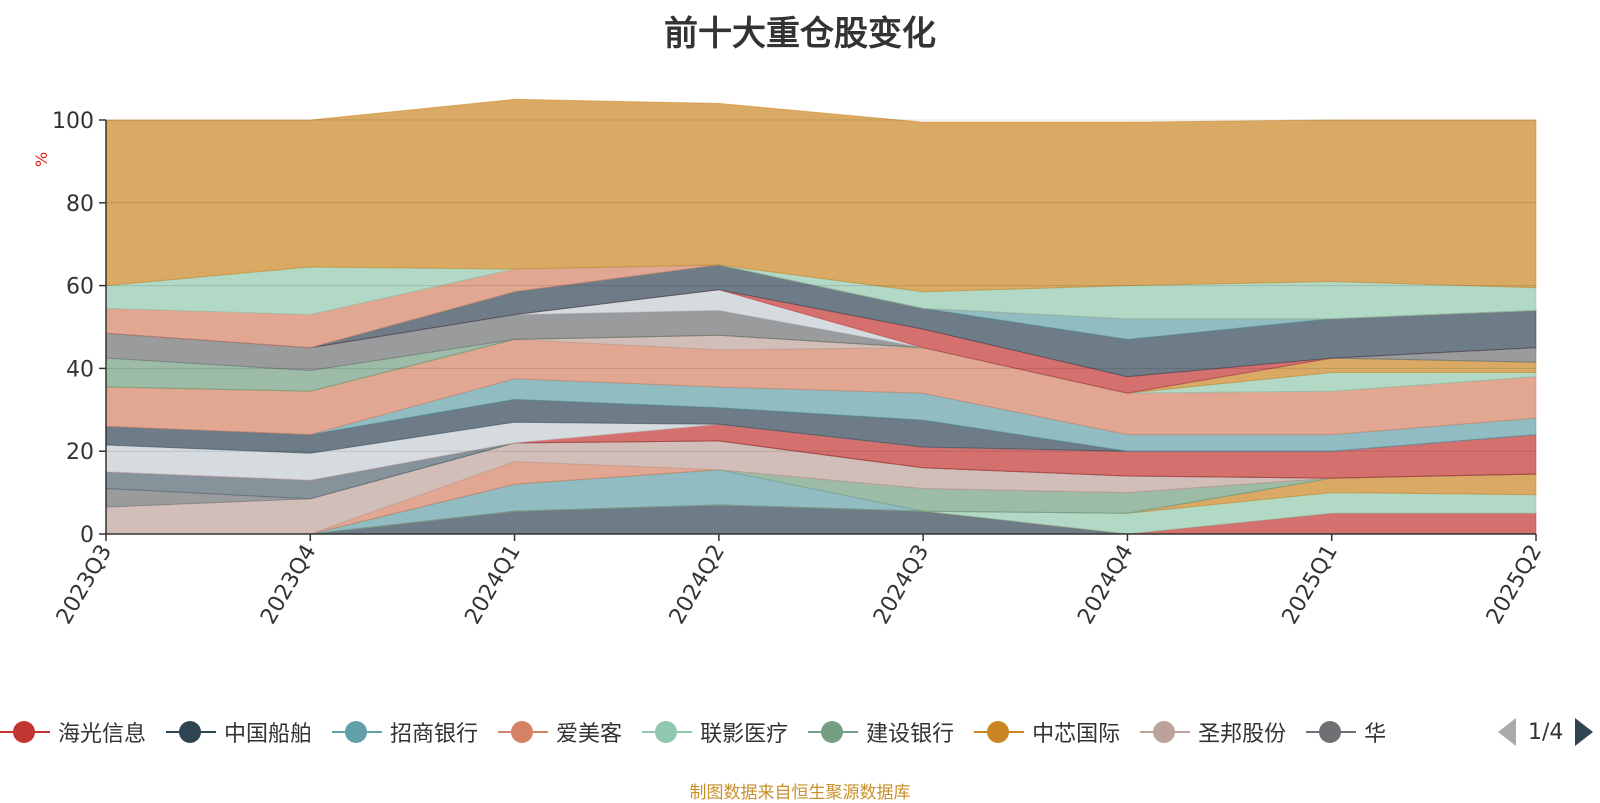 The image size is (1600, 803). I want to click on legend: 海光信息 中国船舶 招商银行 爱美客 联影医疗 建设银行 中芯国际 圣邦股份 华, so click(740, 732).